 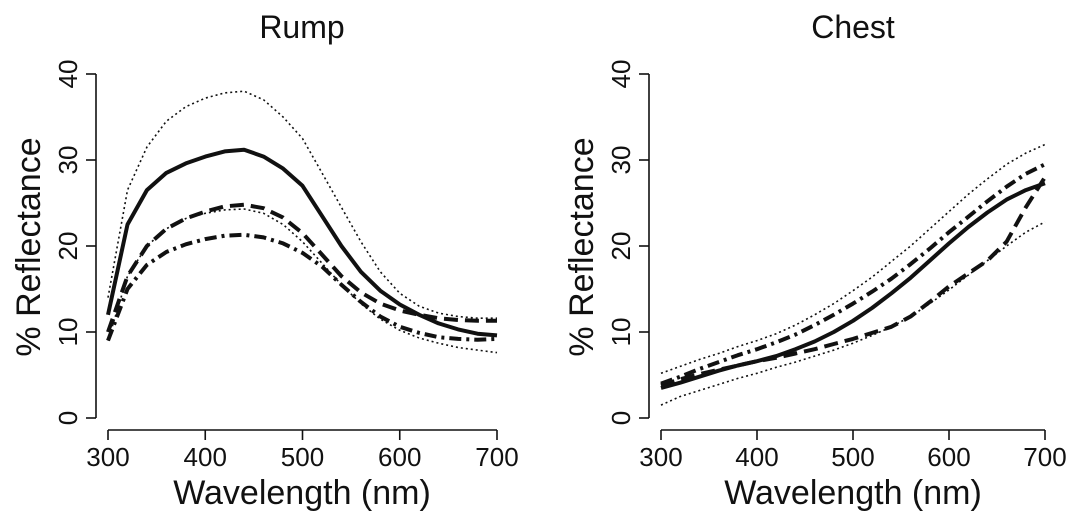 I want to click on chest-x-tick-label: 600, so click(x=948, y=457).